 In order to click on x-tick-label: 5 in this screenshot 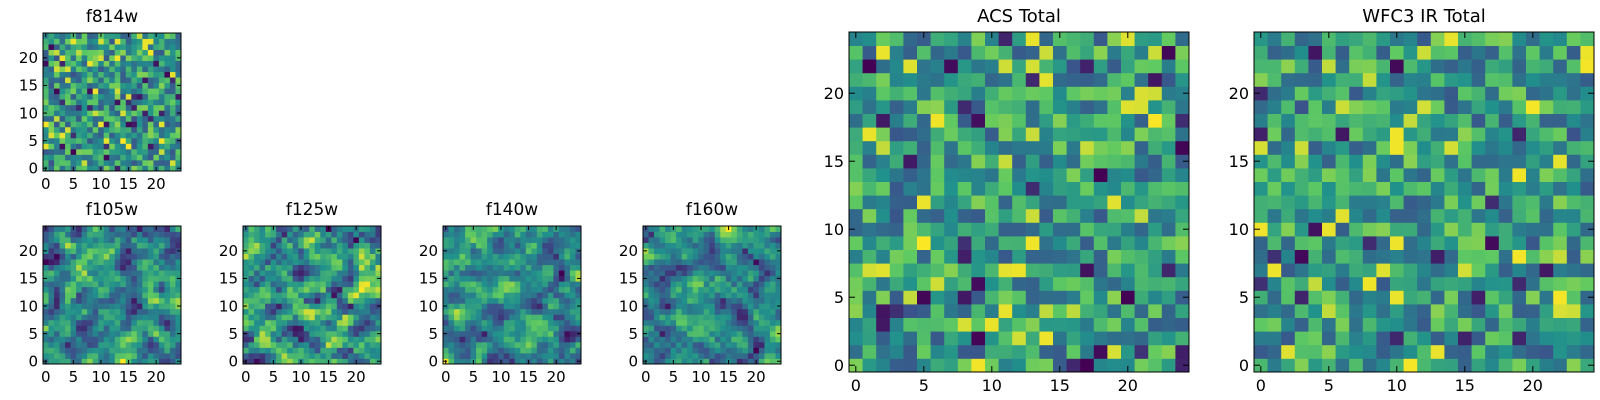, I will do `click(74, 184)`.